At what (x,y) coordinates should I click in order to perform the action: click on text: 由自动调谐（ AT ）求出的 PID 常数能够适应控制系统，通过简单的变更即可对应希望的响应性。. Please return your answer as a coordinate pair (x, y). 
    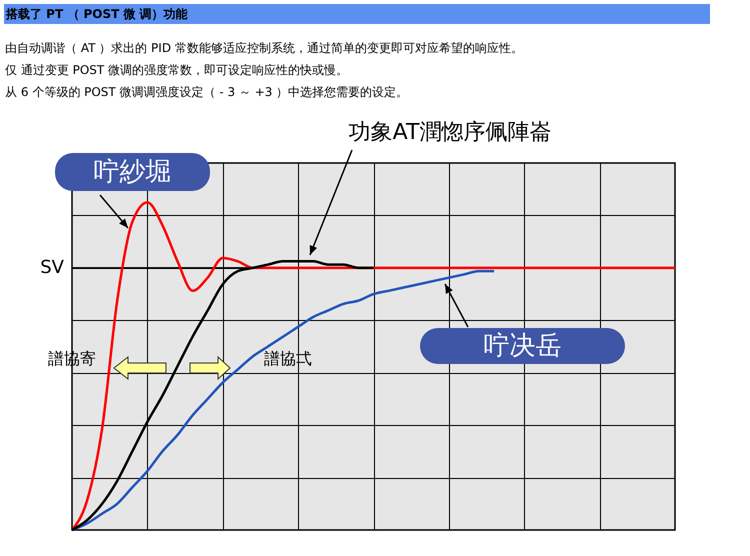
    Looking at the image, I should click on (264, 48).